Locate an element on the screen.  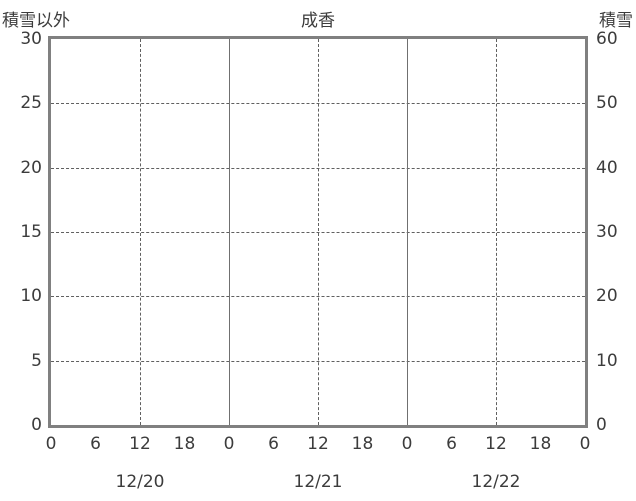
left-axis-label: 積雪以外 is located at coordinates (36, 21).